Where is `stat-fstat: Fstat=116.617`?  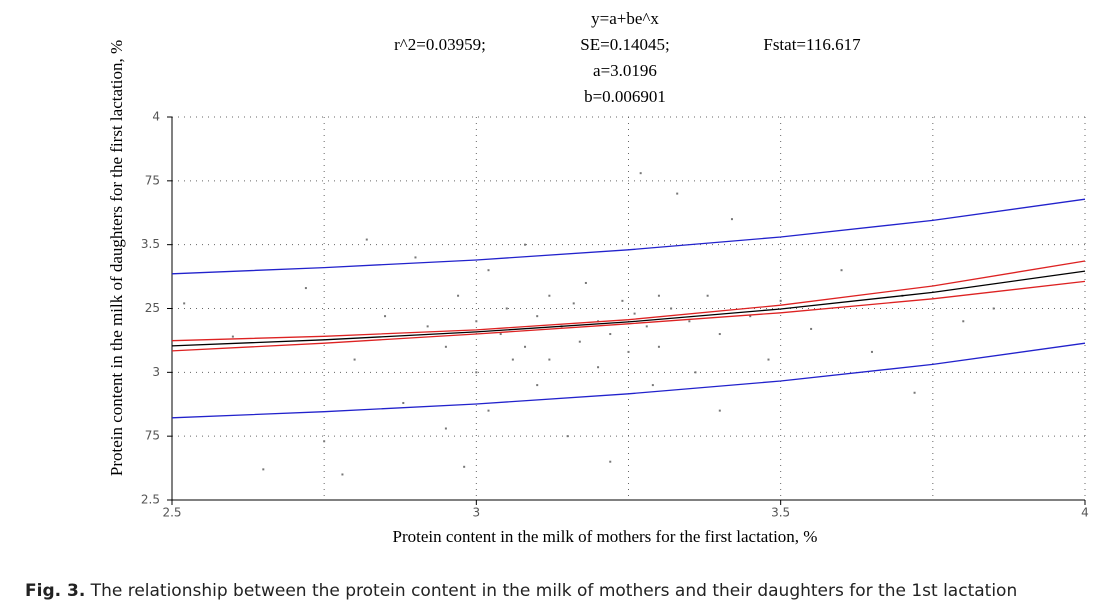
stat-fstat: Fstat=116.617 is located at coordinates (812, 44).